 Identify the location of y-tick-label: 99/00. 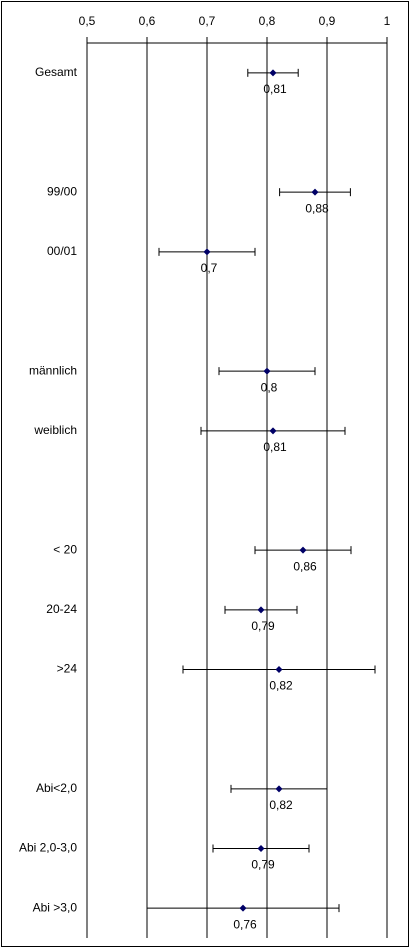
(62, 191).